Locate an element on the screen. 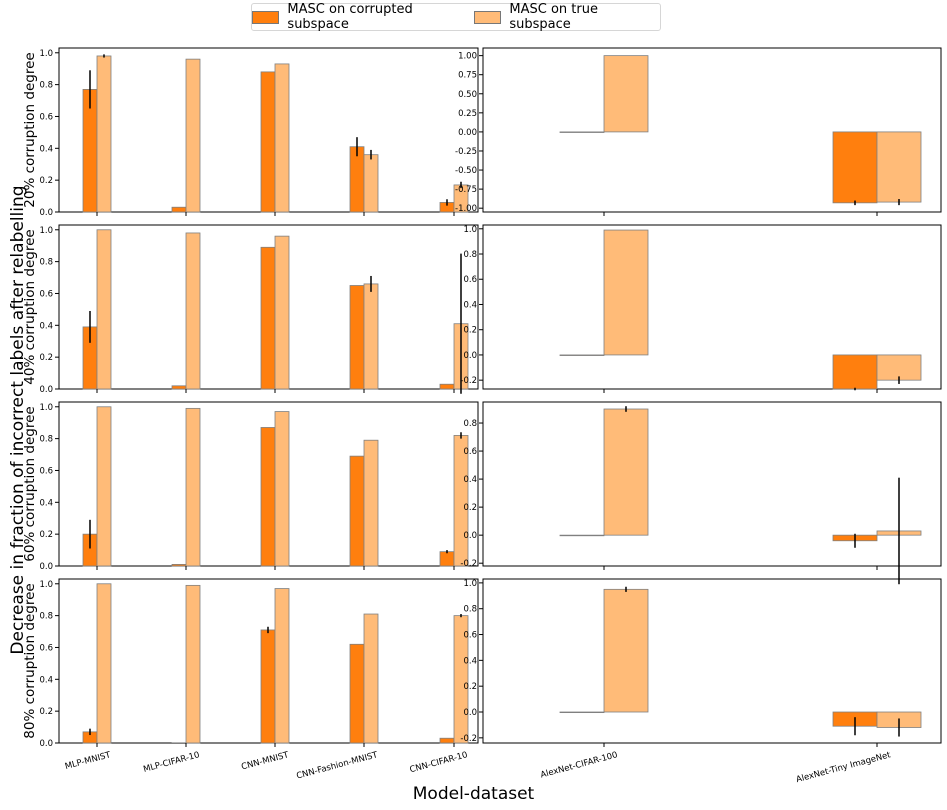 The image size is (947, 810). row1-right-ytick-label: 0.75 is located at coordinates (467, 76).